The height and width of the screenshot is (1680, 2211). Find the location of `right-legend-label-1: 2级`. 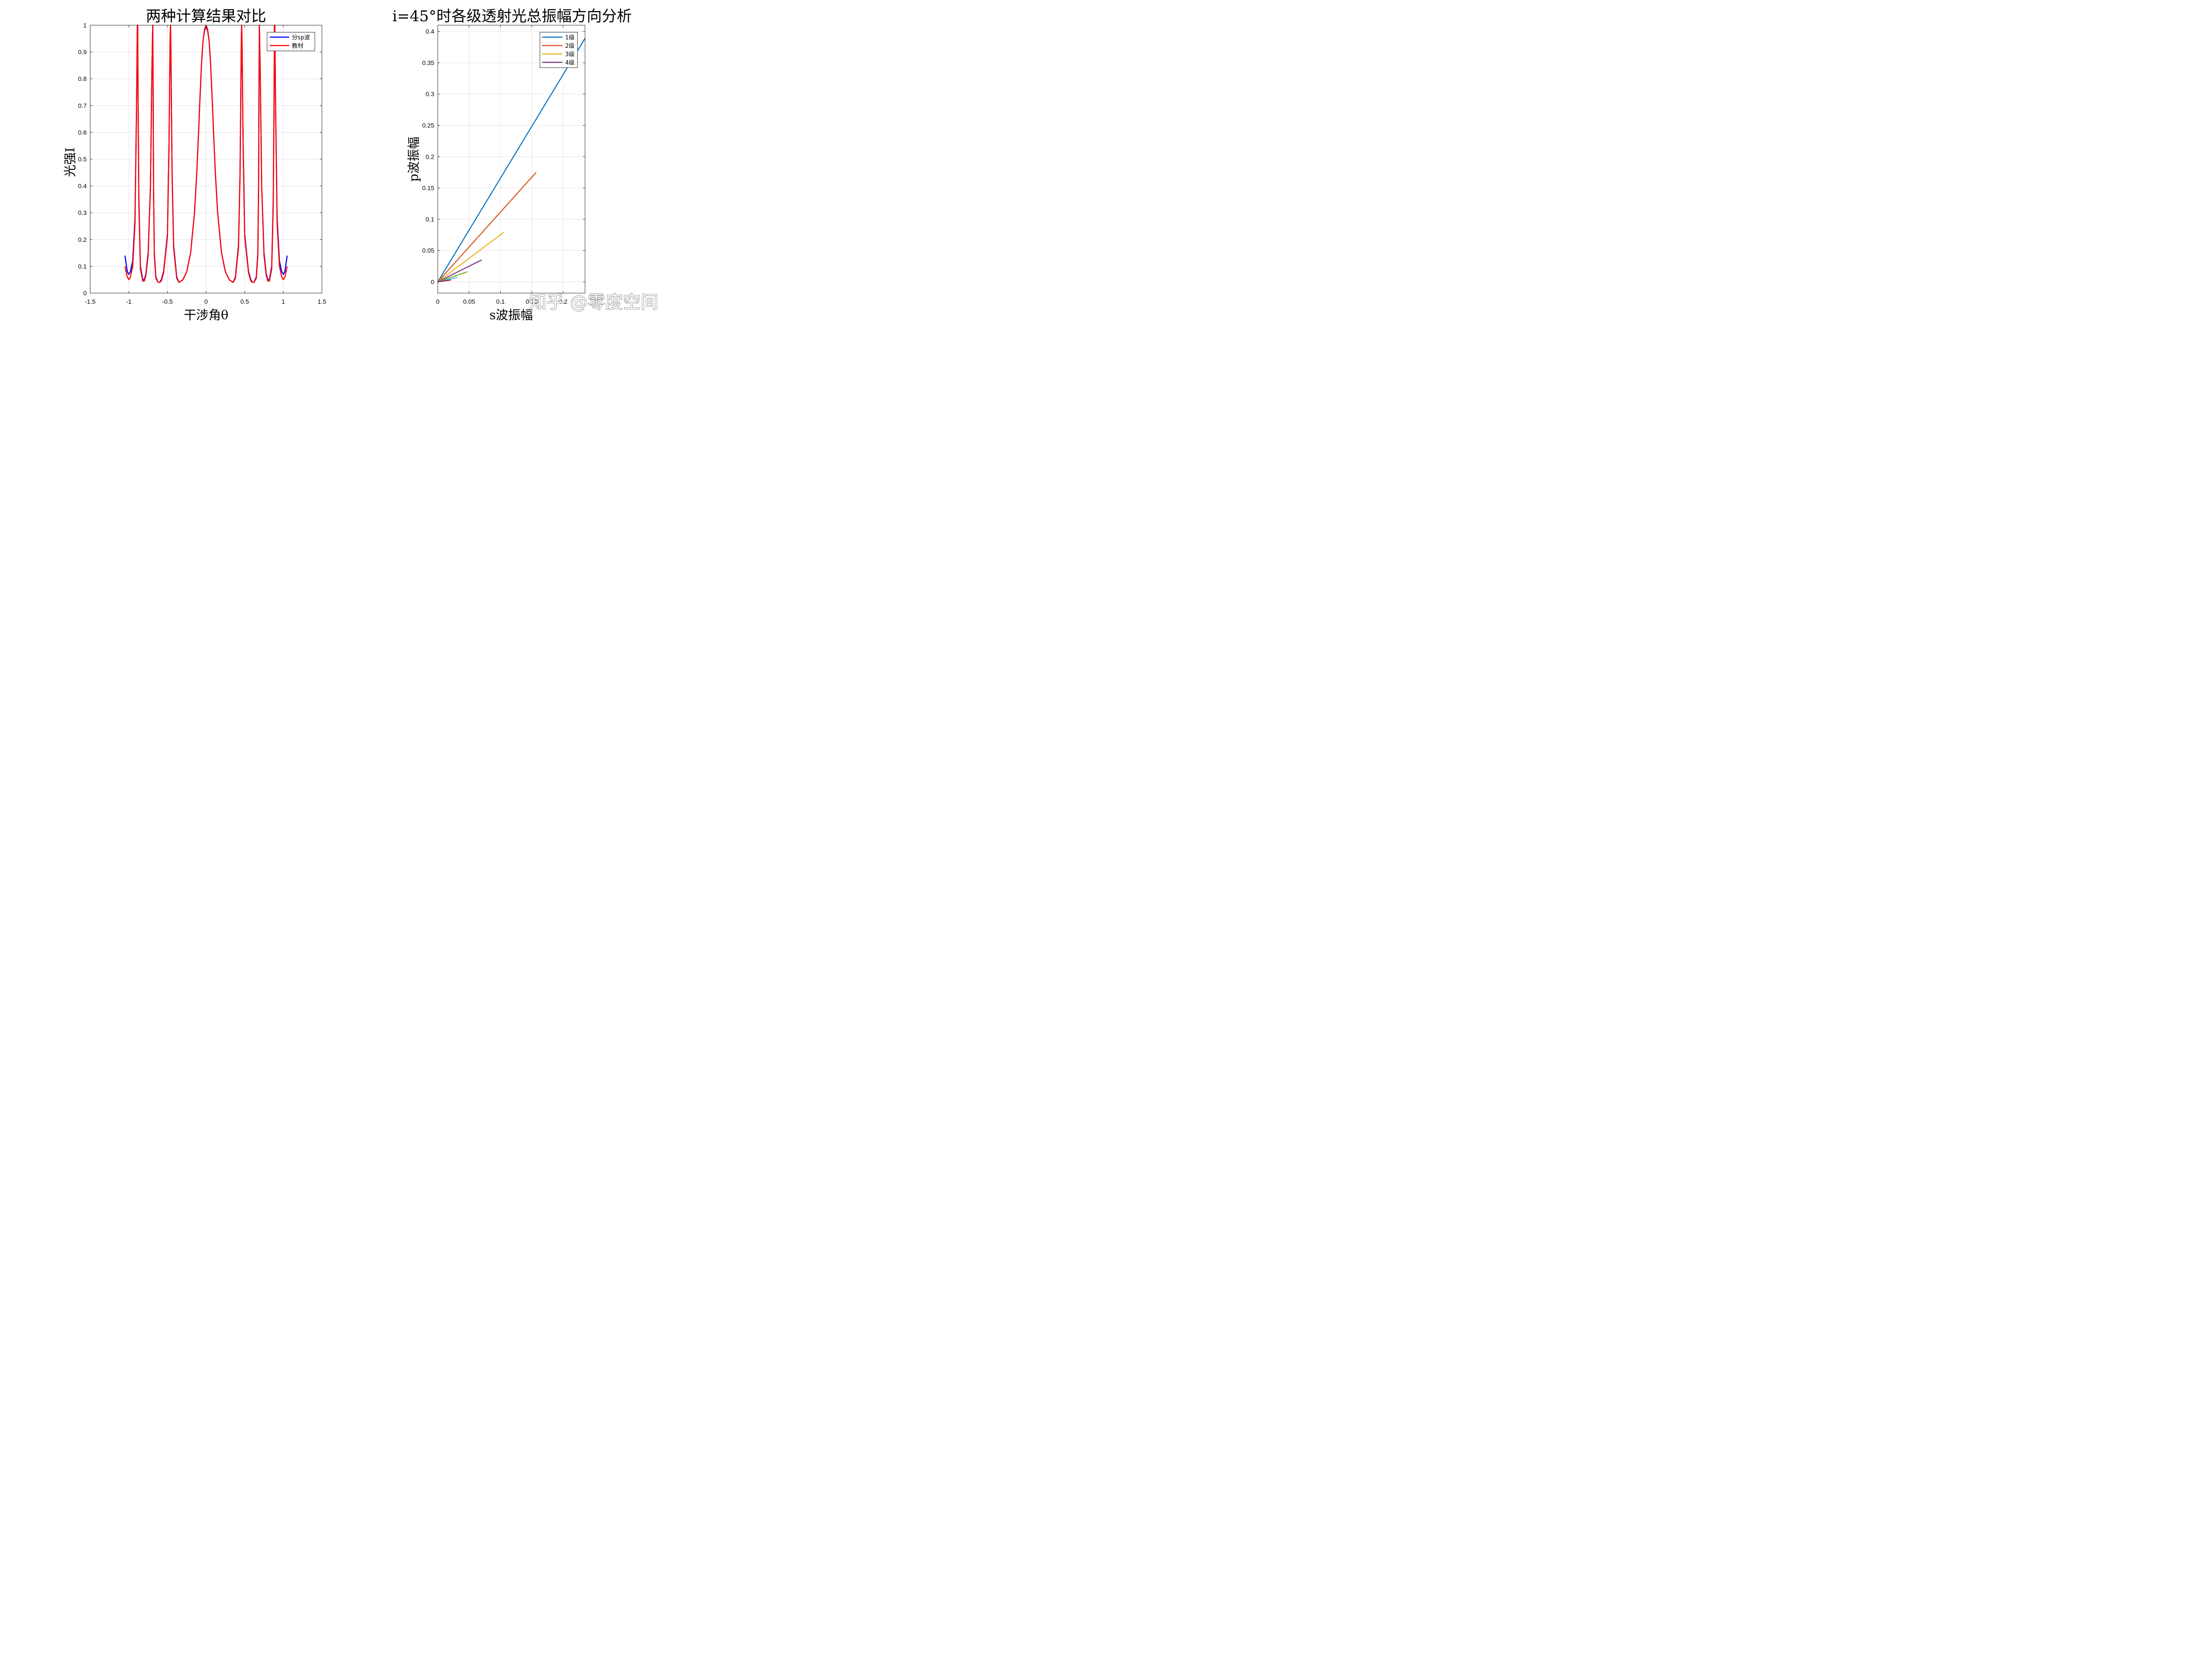

right-legend-label-1: 2级 is located at coordinates (569, 46).